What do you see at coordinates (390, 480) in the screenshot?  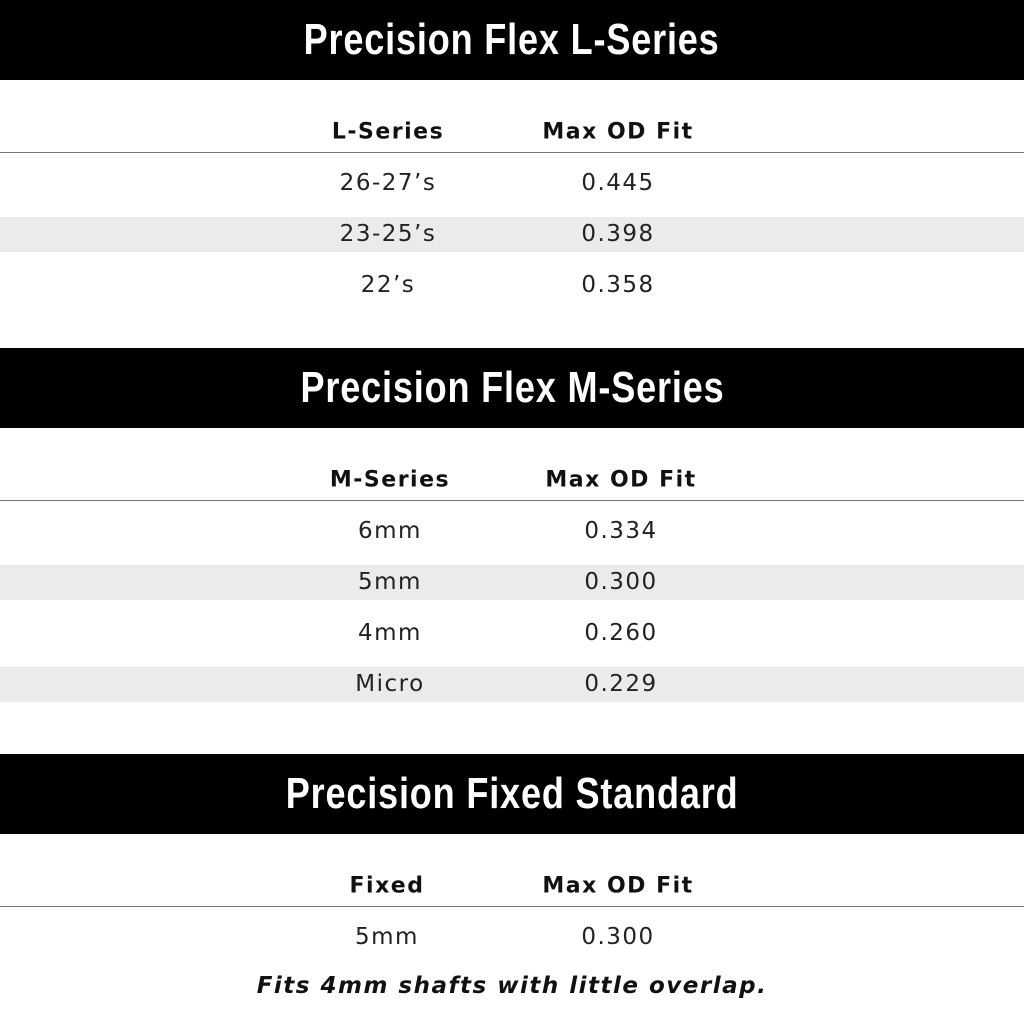 I see `column-header: M-Series` at bounding box center [390, 480].